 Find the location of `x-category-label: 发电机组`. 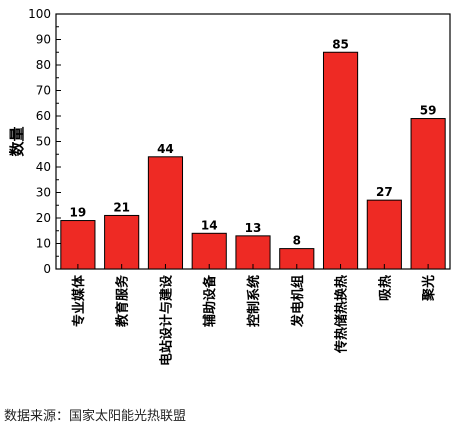

x-category-label: 发电机组 is located at coordinates (298, 301).